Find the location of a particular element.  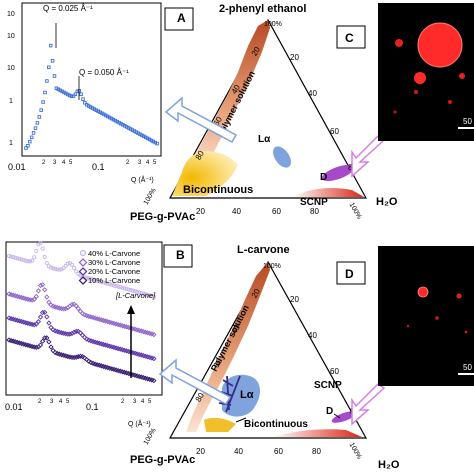

top-label-d: D is located at coordinates (323, 177).